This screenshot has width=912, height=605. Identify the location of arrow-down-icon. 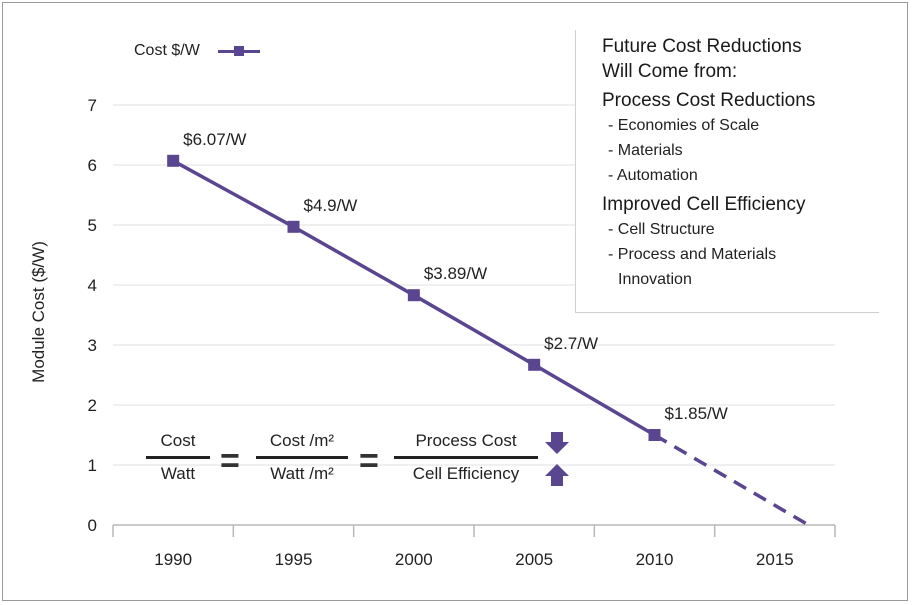
(557, 443).